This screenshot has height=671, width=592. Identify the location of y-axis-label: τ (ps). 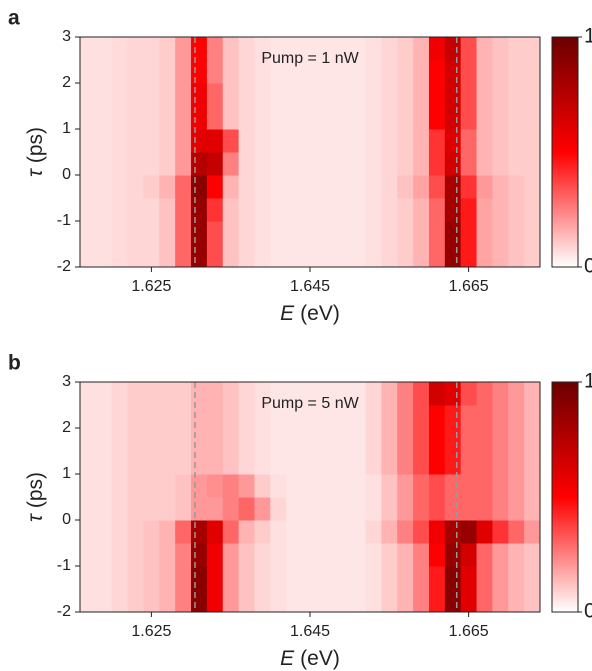
(35, 497).